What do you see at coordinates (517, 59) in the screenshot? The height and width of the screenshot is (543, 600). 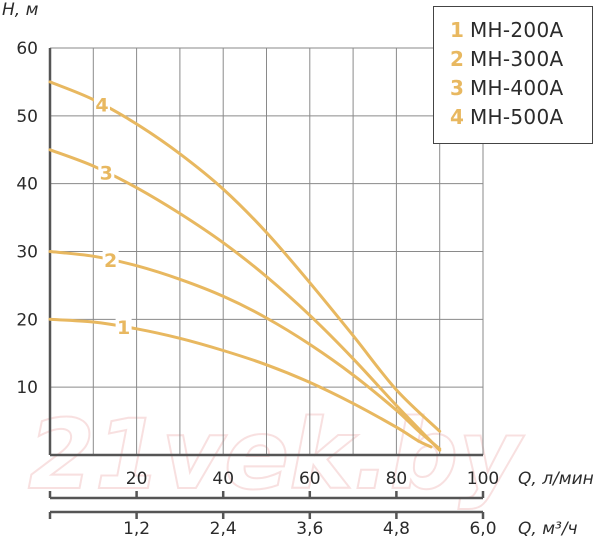 I see `legend-item-label: MH-300A` at bounding box center [517, 59].